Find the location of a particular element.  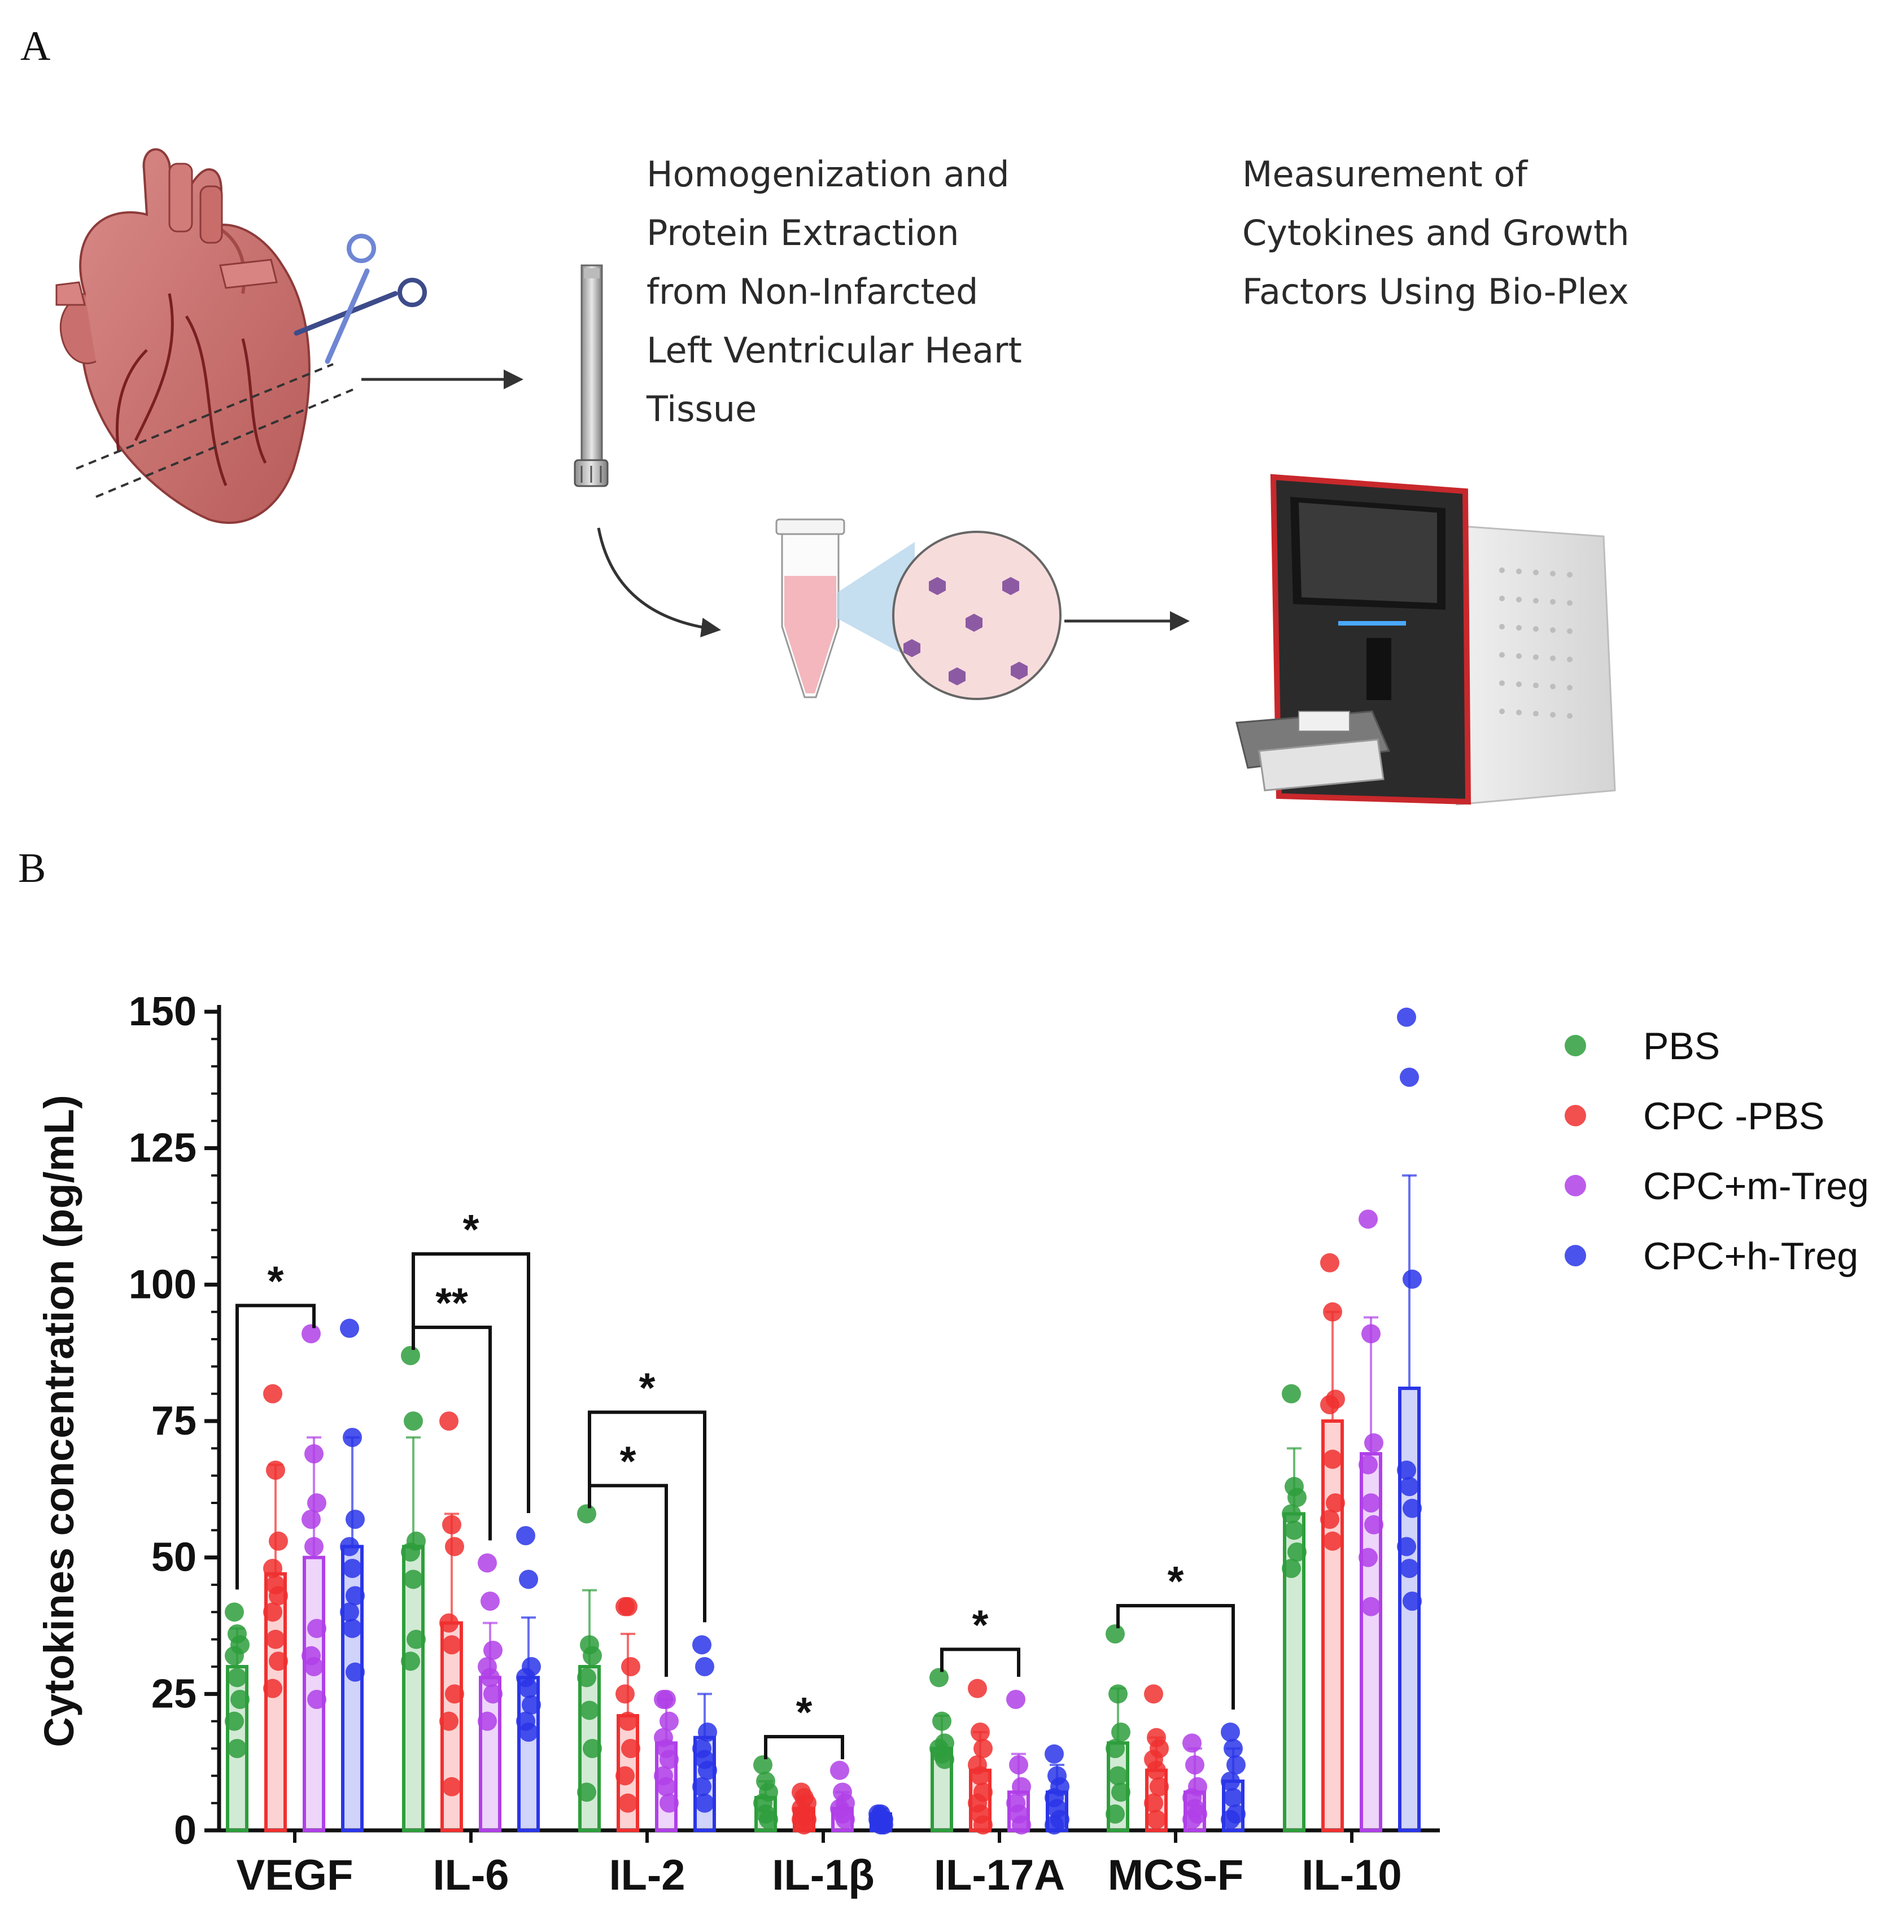

legend-marker is located at coordinates (1575, 1046).